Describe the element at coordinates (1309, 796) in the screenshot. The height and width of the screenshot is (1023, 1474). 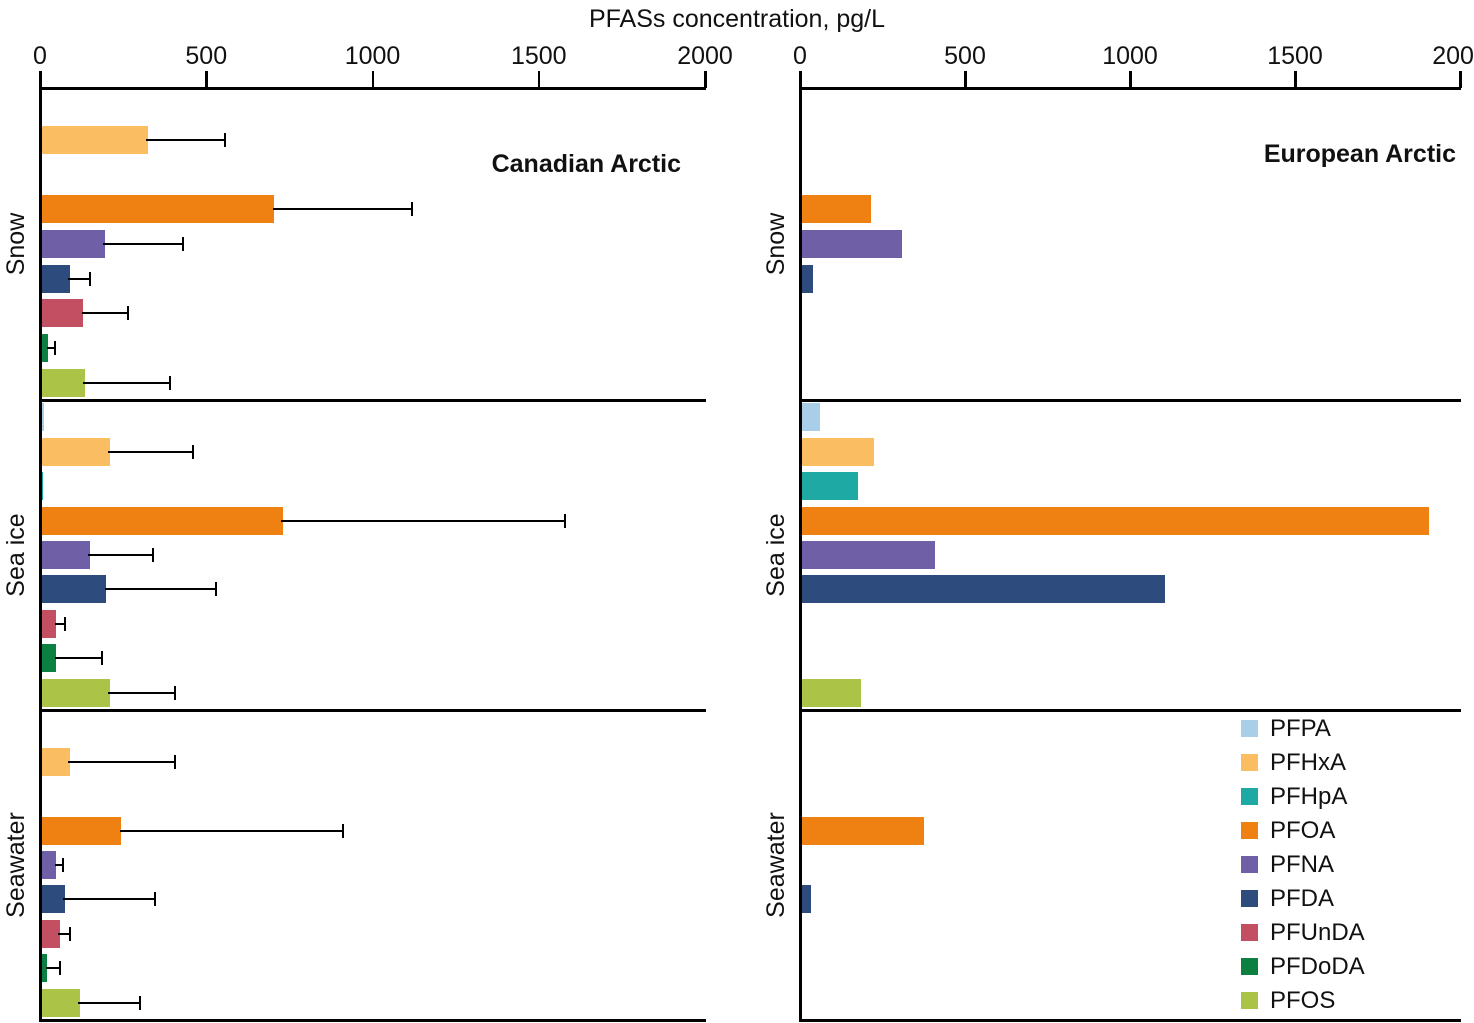
I see `legend-label-PFHpA: PFHpA` at that location.